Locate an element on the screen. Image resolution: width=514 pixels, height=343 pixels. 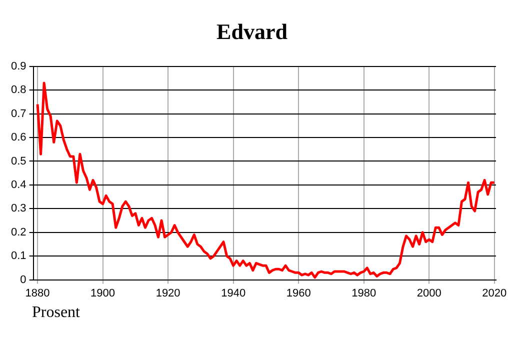
x-tick-label: 1940 is located at coordinates (233, 293).